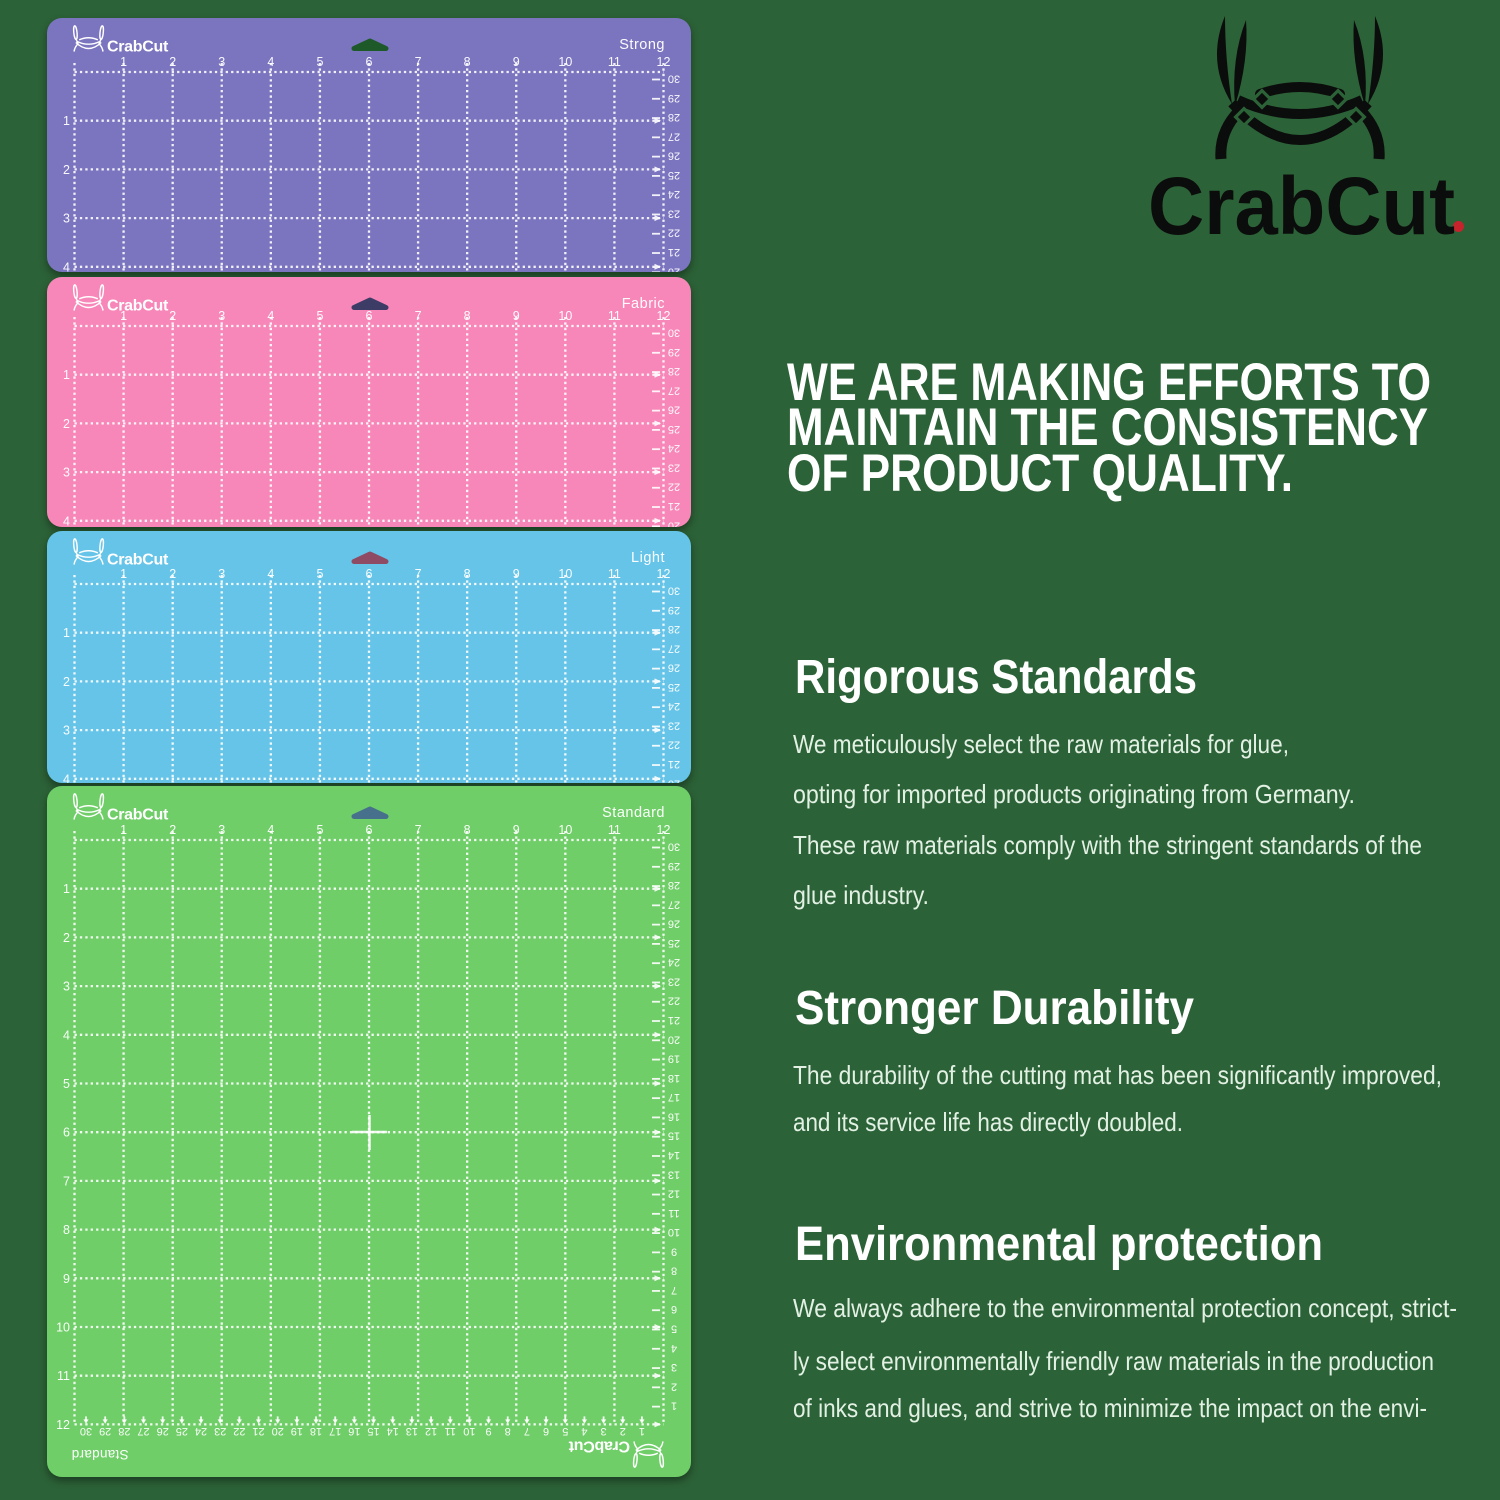 This screenshot has height=1500, width=1500. What do you see at coordinates (674, 194) in the screenshot?
I see `svg-text: 24` at bounding box center [674, 194].